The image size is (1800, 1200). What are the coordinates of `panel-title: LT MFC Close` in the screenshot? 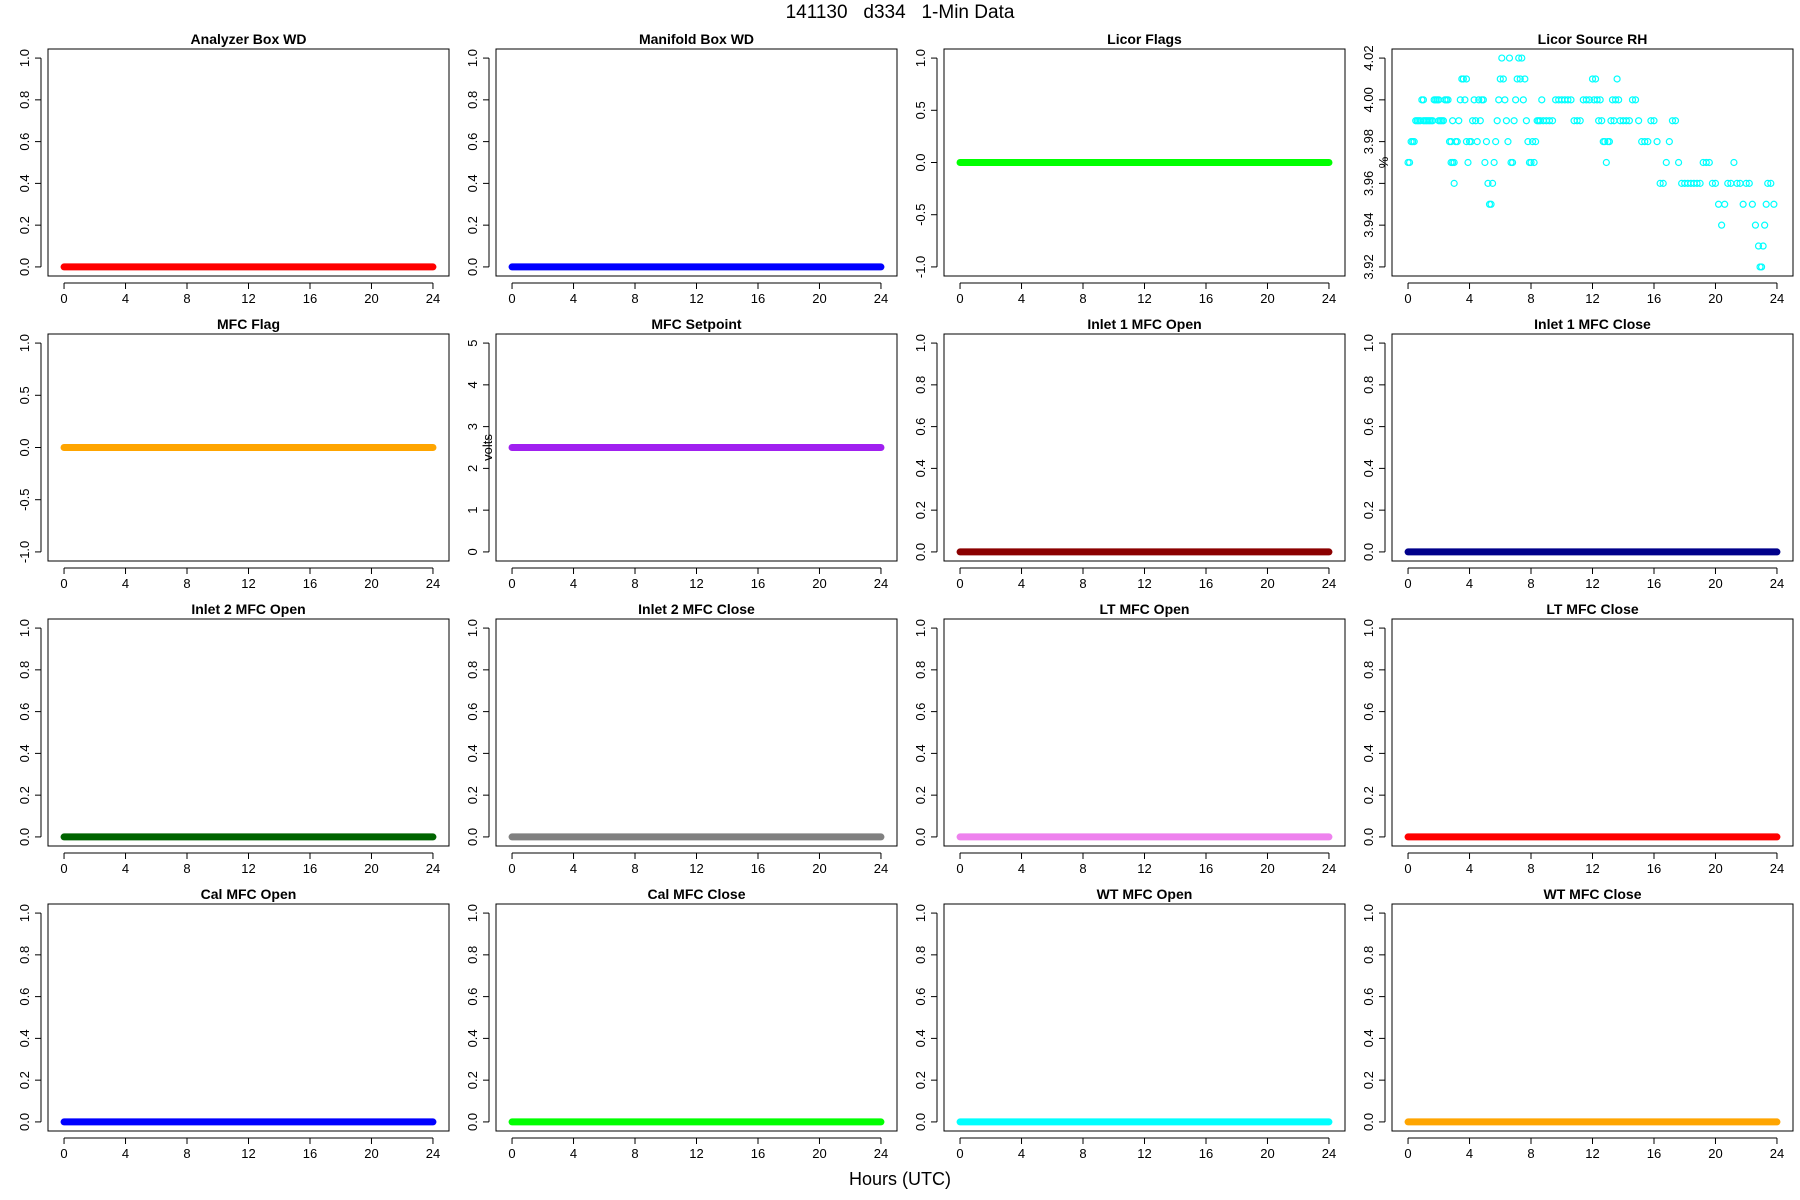 It's located at (1592, 609).